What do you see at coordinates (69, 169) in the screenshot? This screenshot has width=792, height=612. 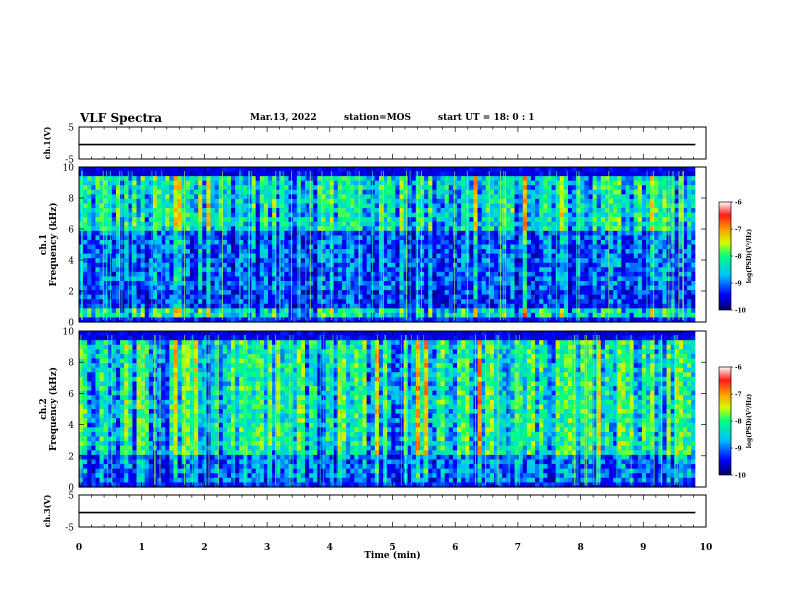 I see `ytick-label-ch.1: 10` at bounding box center [69, 169].